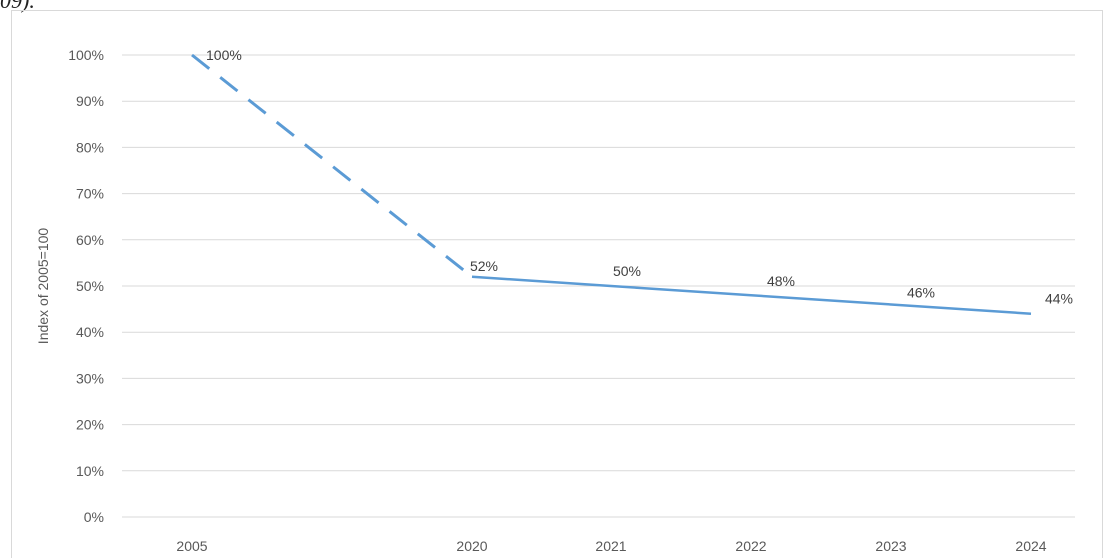 The image size is (1104, 558). I want to click on y-tick-label: 20%, so click(90, 425).